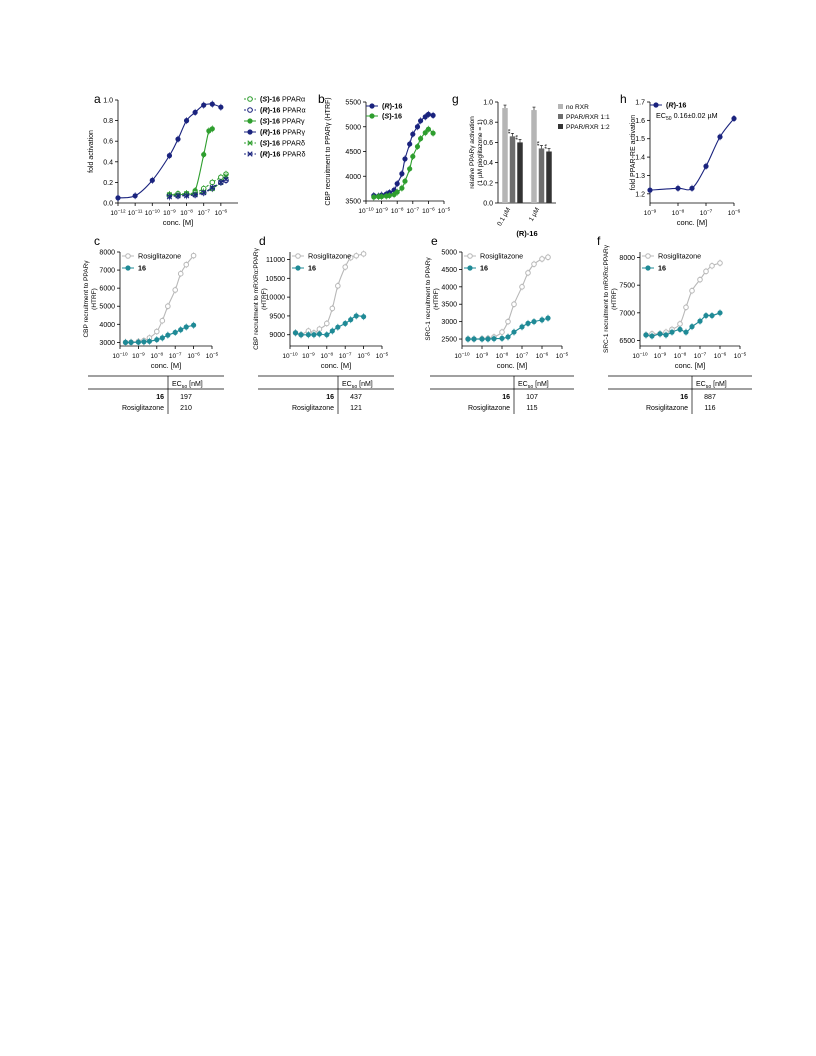  Describe the element at coordinates (428, 299) in the screenshot. I see `y-axis-label: SRC-1 recruitment to PPARγ` at that location.